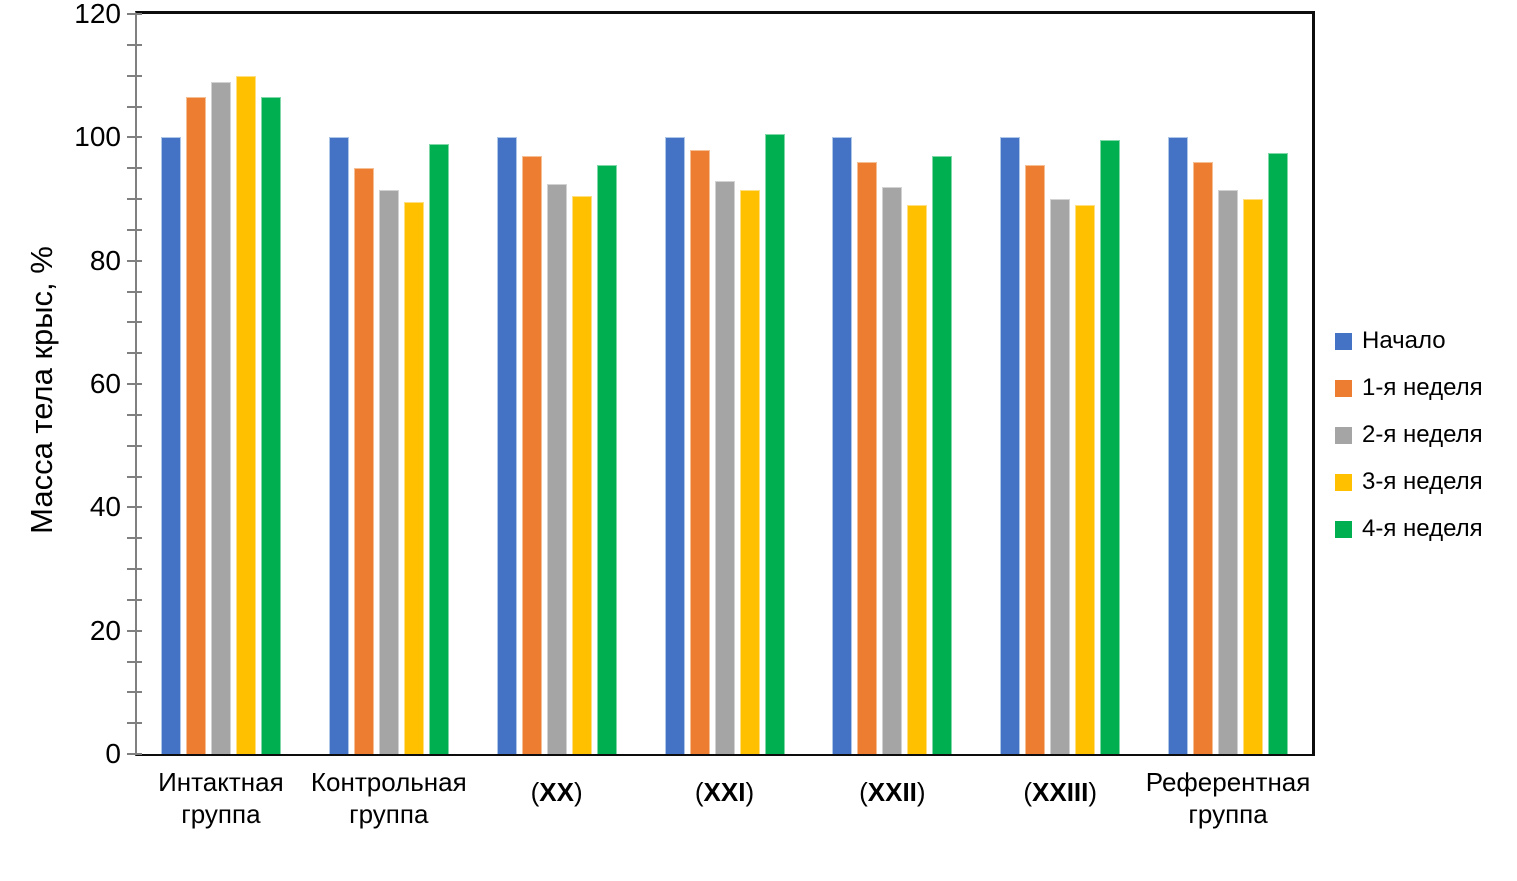 This screenshot has width=1517, height=881. What do you see at coordinates (1422, 481) in the screenshot?
I see `legend-item-label: 3-я неделя` at bounding box center [1422, 481].